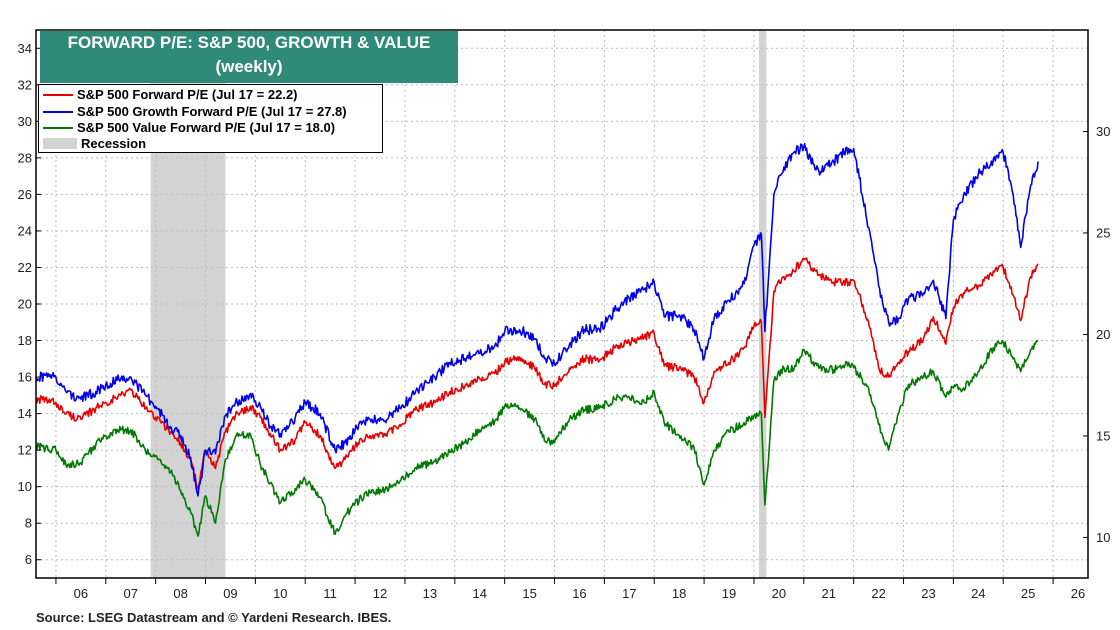 This screenshot has height=630, width=1120. I want to click on legend-label-recession: Recession, so click(114, 143).